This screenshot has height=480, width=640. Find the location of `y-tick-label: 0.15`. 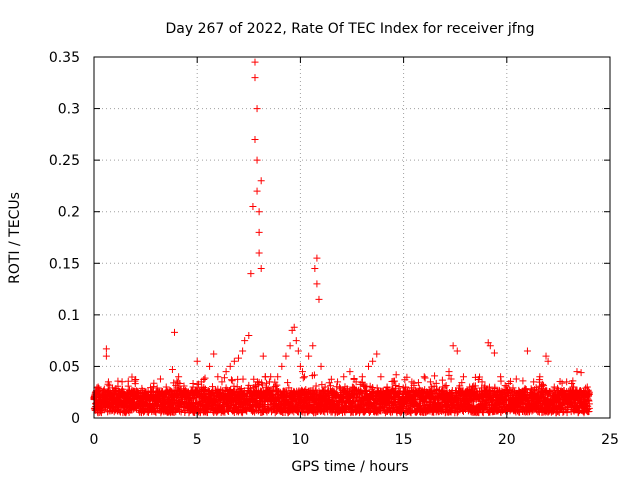

y-tick-label: 0.15 is located at coordinates (64, 264).